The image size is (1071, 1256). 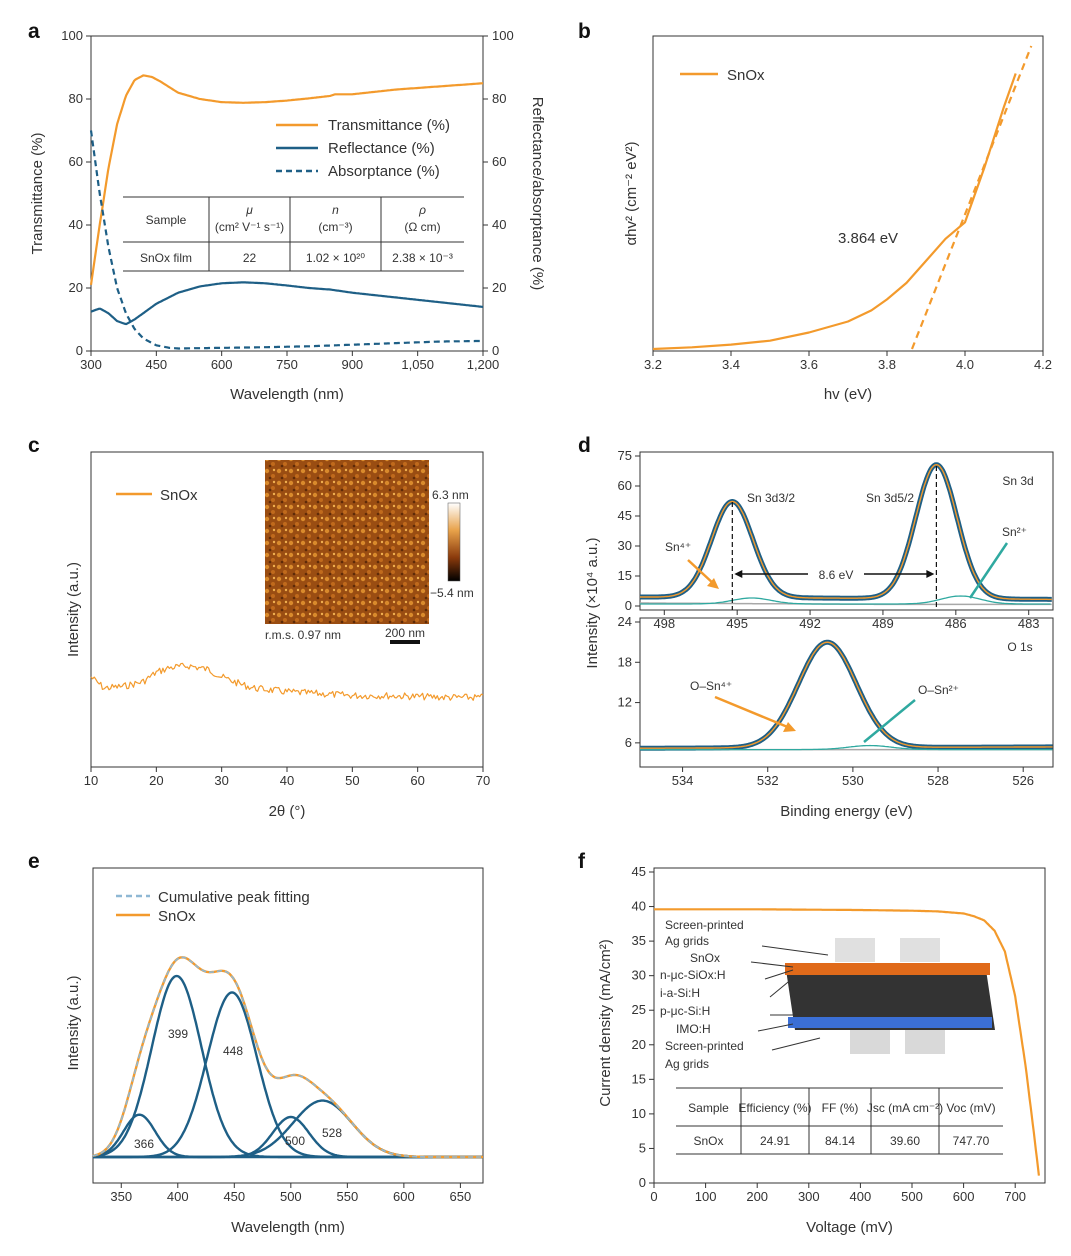 What do you see at coordinates (840, 1141) in the screenshot?
I see `panel-f-table-cell: 84.14` at bounding box center [840, 1141].